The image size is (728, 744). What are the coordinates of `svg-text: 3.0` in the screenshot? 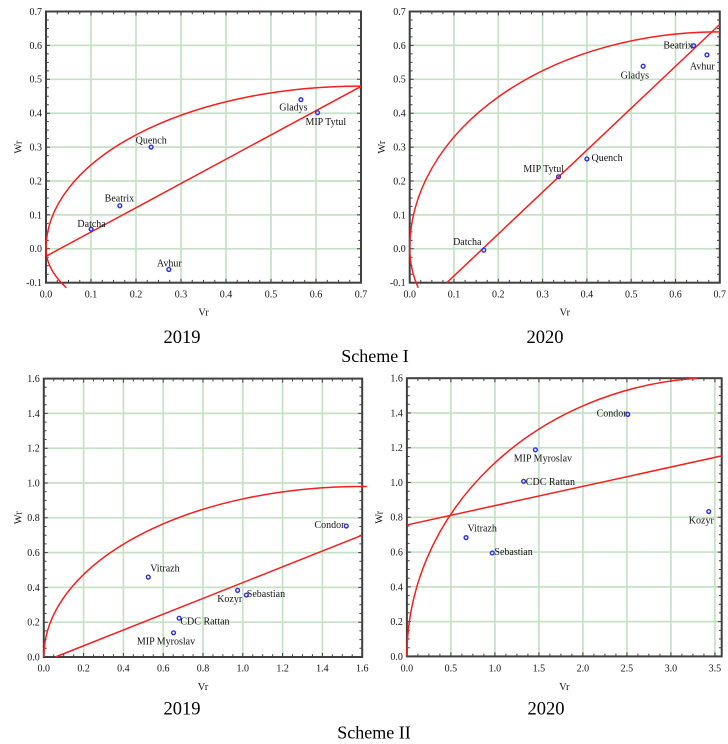 It's located at (671, 669).